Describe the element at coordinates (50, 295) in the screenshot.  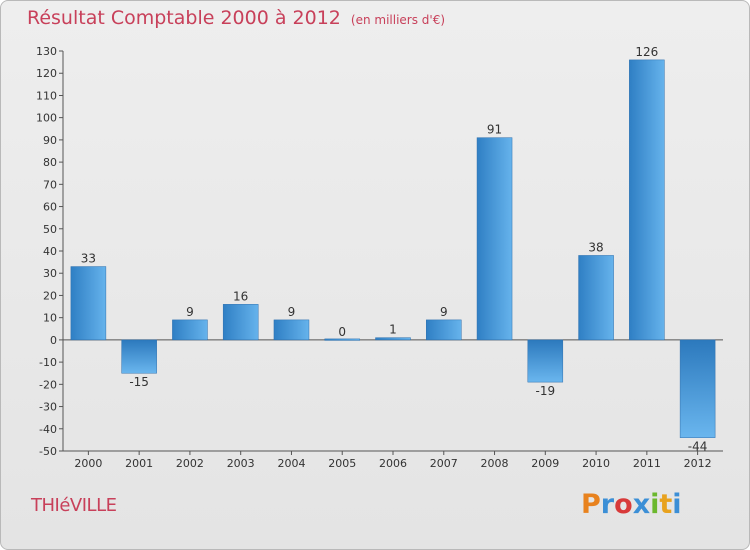
I see `y-tick-label: 20` at that location.